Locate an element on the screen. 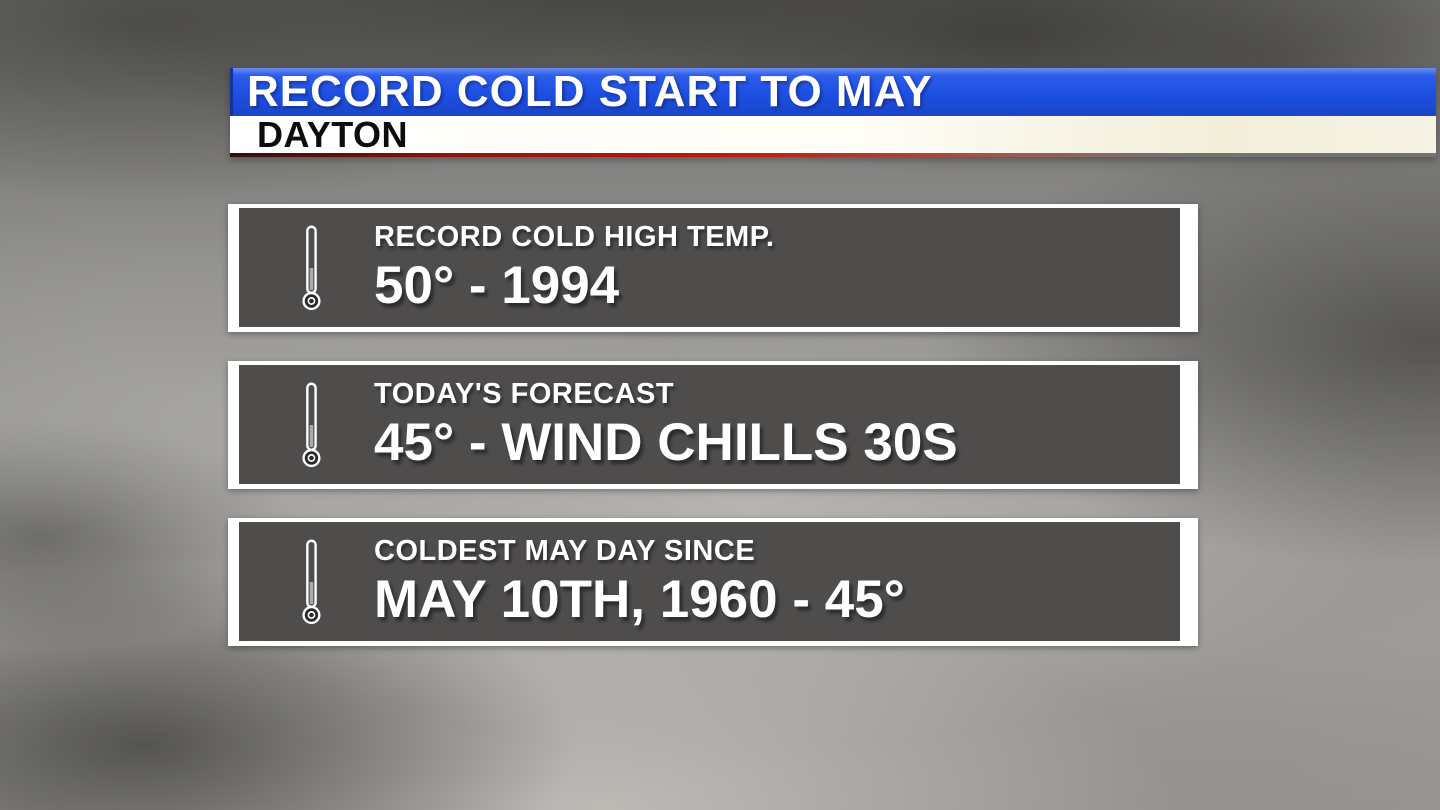  info-panel-record-cold-high: RECORD COLD HIGH TEMP. 50° - 1994 is located at coordinates (713, 268).